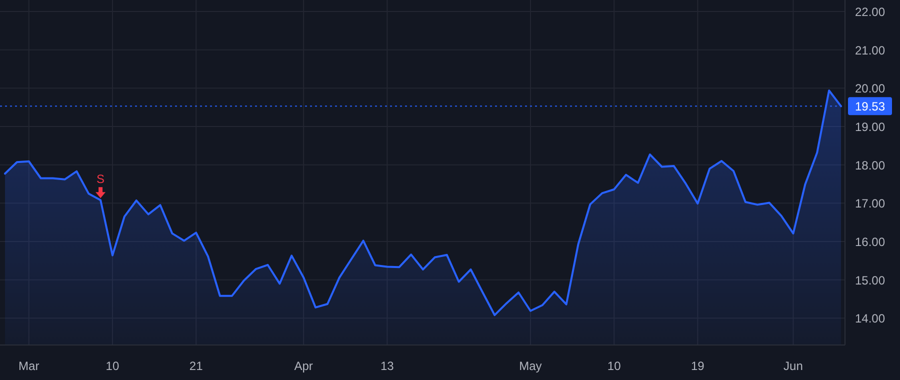 This screenshot has width=900, height=380. What do you see at coordinates (870, 280) in the screenshot?
I see `y-tick-label: 15.00` at bounding box center [870, 280].